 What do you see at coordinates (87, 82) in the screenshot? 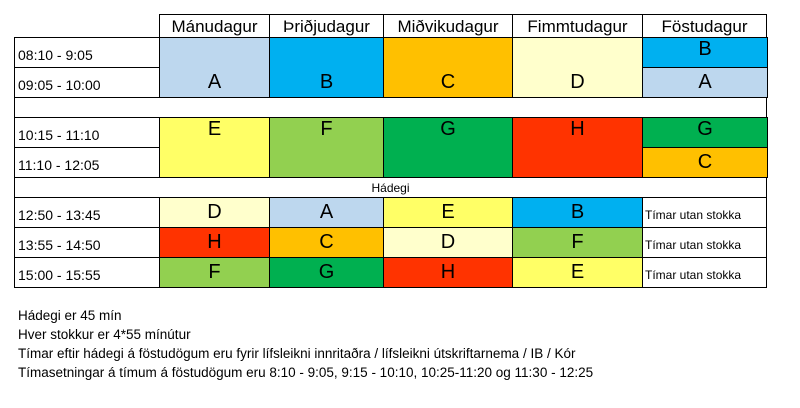
I see `time-slot-2: 09:05 - 10:00` at bounding box center [87, 82].